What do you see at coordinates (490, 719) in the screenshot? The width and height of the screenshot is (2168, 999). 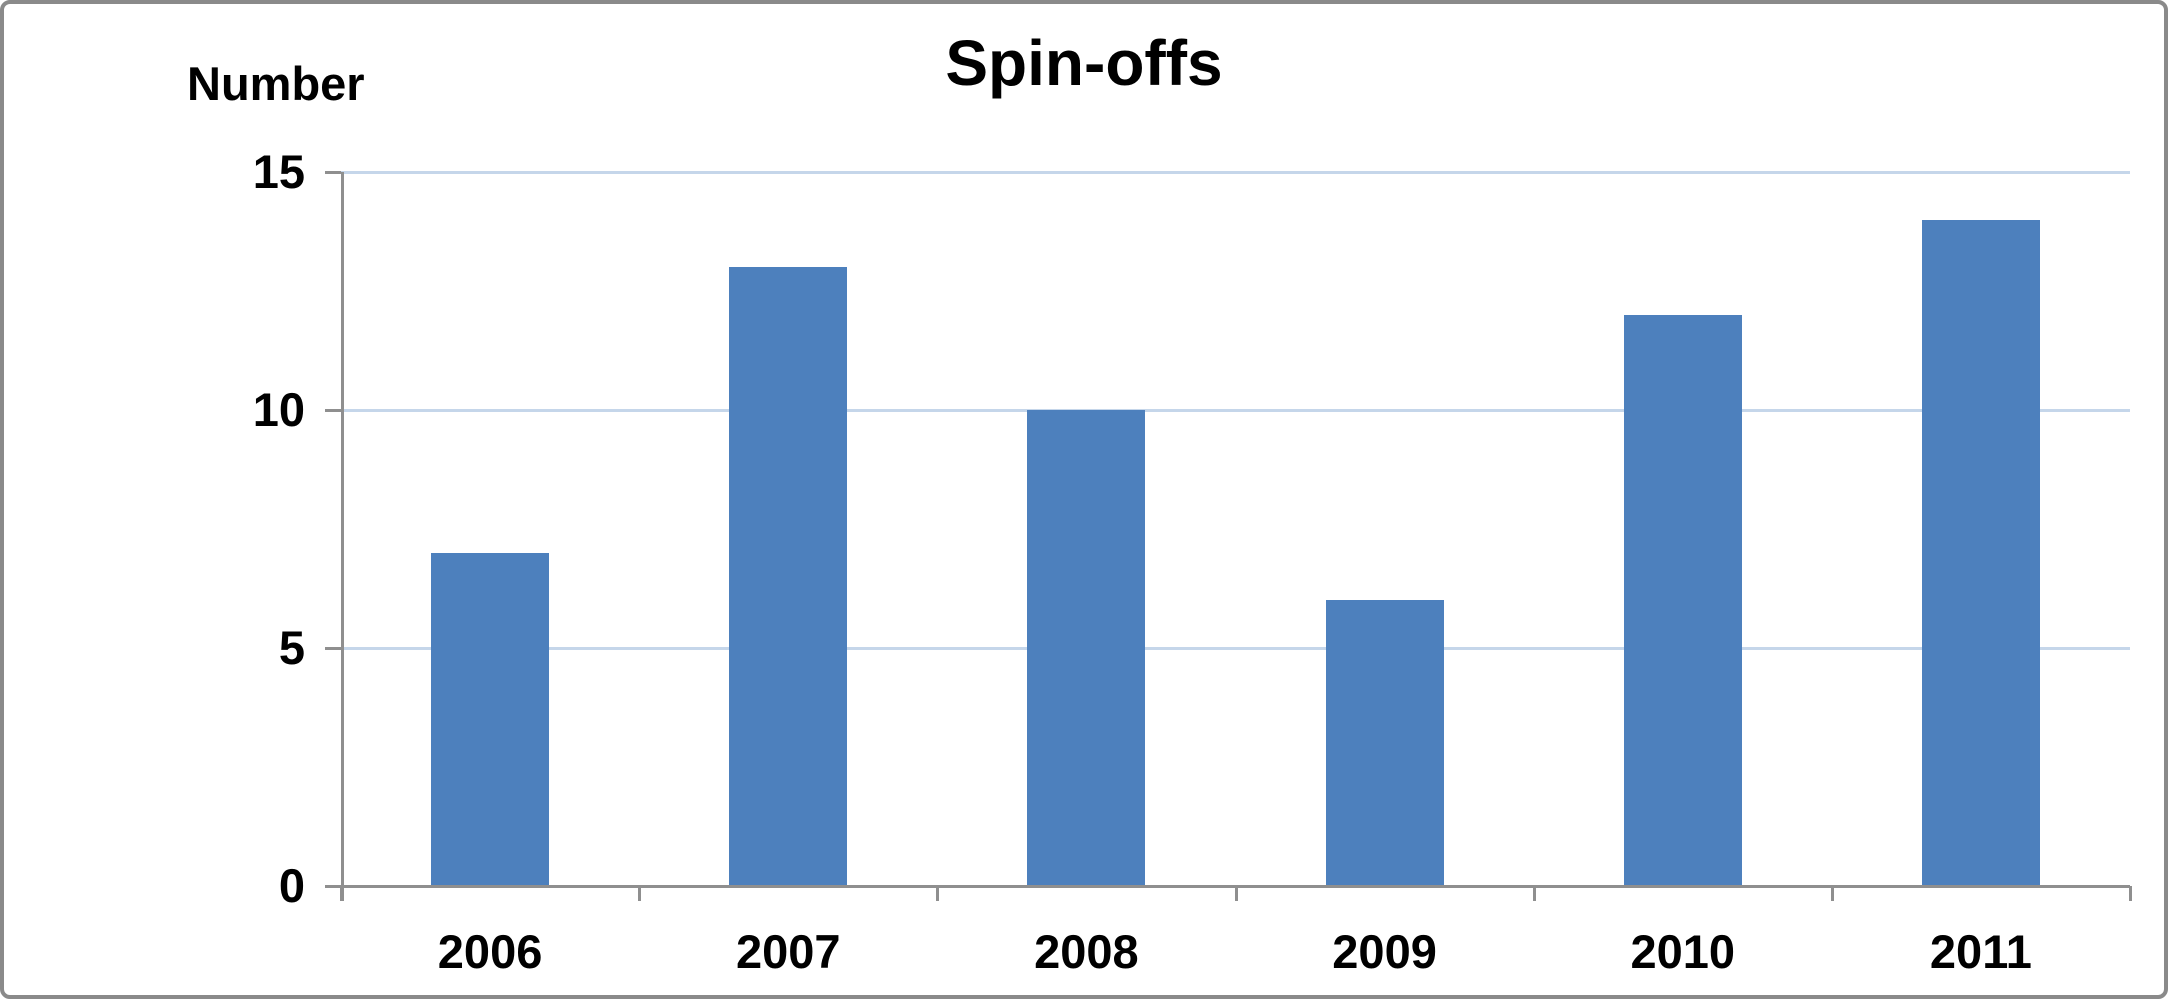 I see `bar-2006` at bounding box center [490, 719].